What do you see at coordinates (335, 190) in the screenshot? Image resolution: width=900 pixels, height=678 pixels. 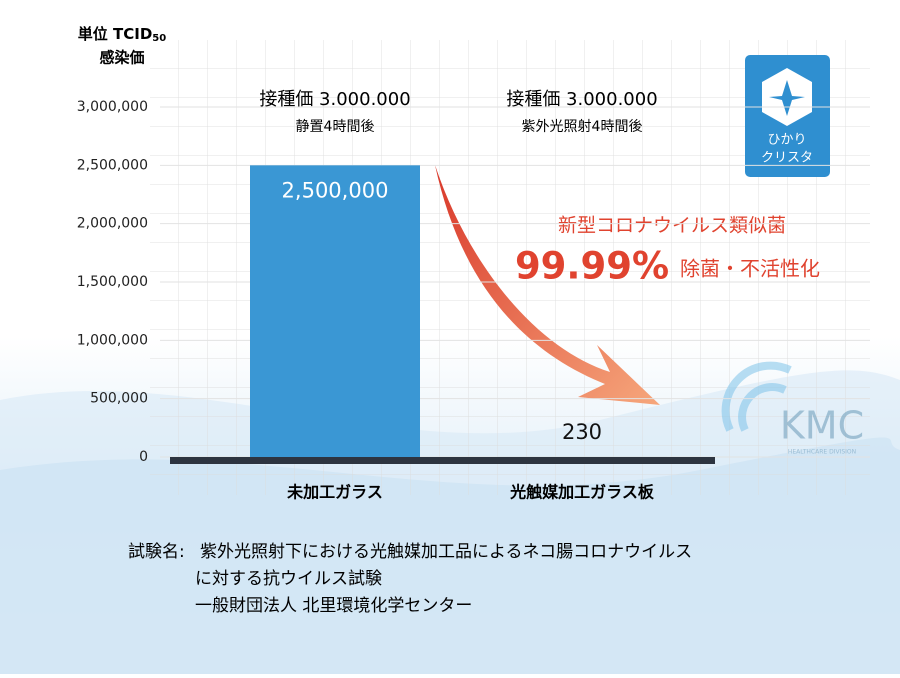 I see `value-label: 2,500,000` at bounding box center [335, 190].